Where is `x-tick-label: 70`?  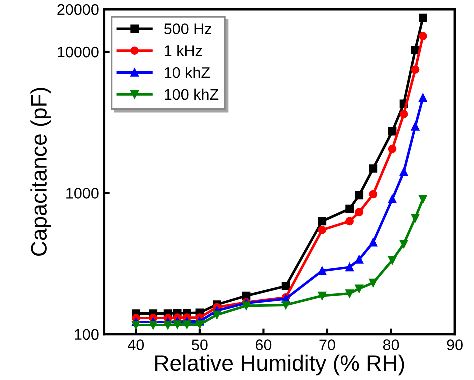
x-tick-label: 70 is located at coordinates (328, 345).